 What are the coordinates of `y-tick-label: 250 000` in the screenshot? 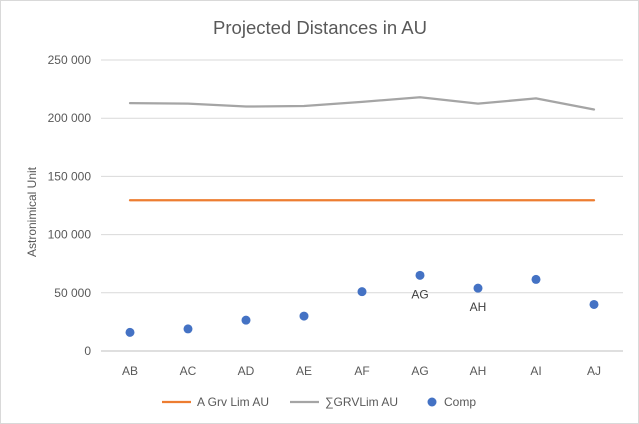 It's located at (70, 60).